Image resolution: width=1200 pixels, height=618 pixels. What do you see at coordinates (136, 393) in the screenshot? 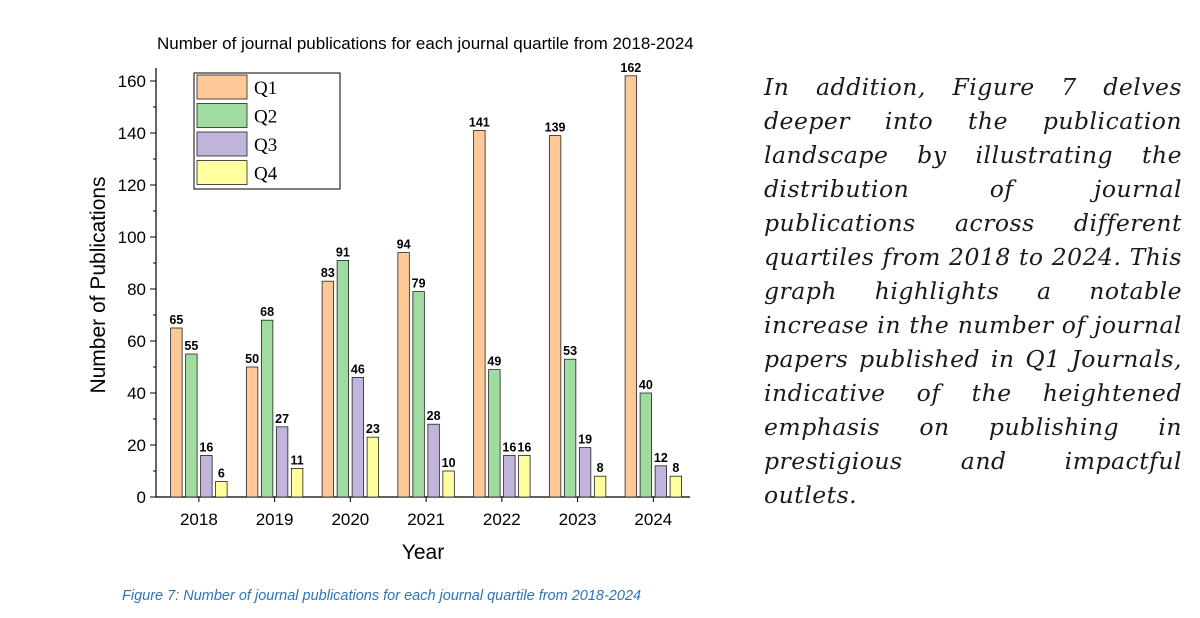
I see `y-tick-label: 40` at bounding box center [136, 393].